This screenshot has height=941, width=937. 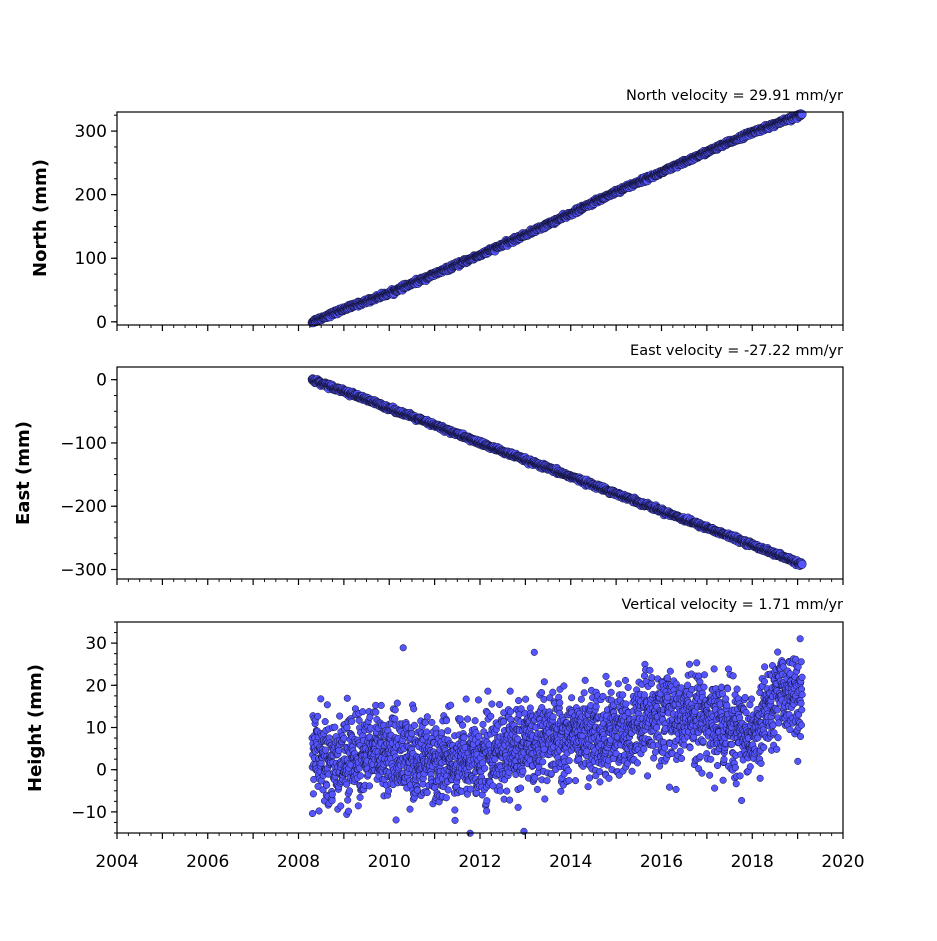 What do you see at coordinates (557, 735) in the screenshot?
I see `height-points` at bounding box center [557, 735].